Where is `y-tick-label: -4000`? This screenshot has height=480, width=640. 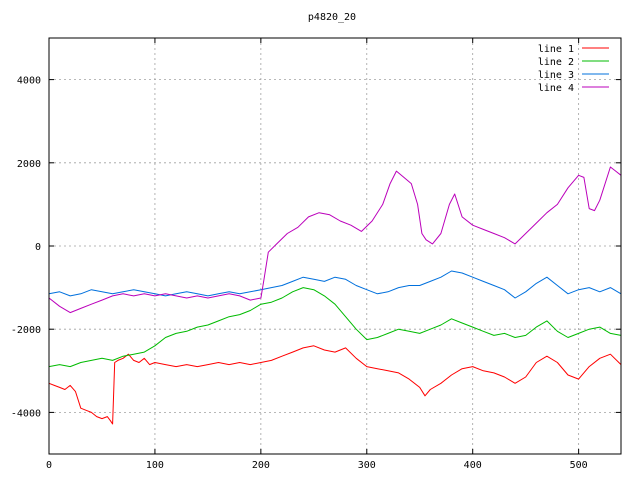
y-tick-label: -4000 is located at coordinates (26, 413).